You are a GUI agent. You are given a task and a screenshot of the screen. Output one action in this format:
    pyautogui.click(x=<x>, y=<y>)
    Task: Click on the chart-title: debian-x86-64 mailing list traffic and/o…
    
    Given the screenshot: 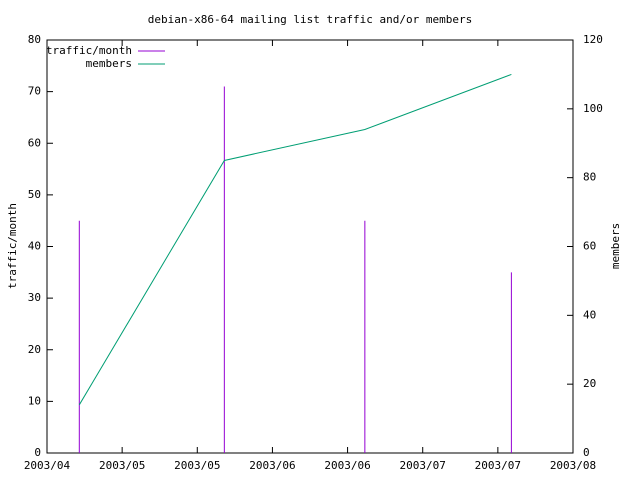 What is the action you would take?
    pyautogui.click(x=310, y=19)
    